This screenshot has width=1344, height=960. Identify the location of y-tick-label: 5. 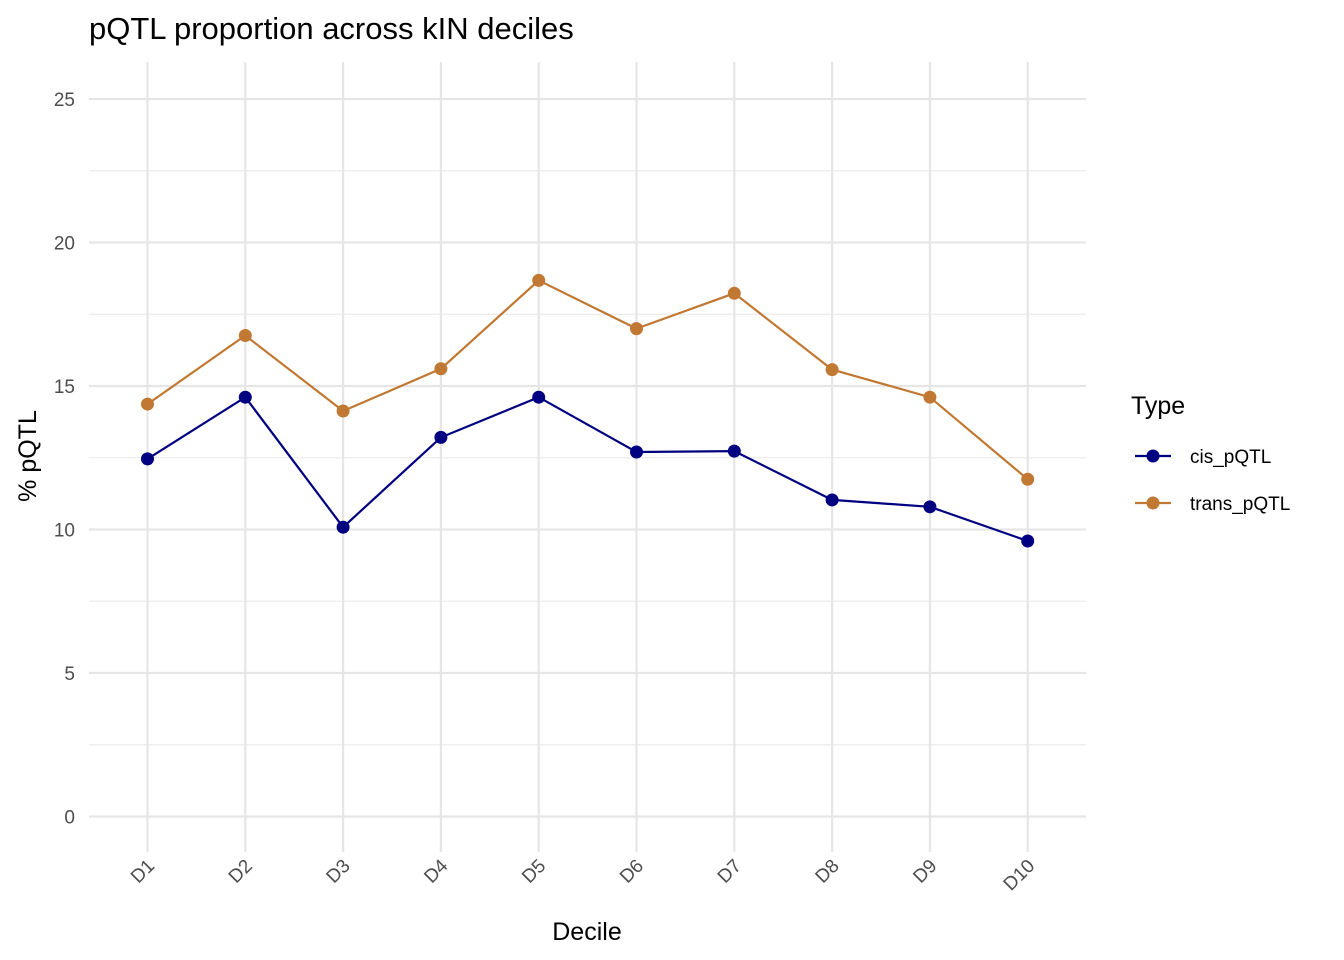
(69, 674).